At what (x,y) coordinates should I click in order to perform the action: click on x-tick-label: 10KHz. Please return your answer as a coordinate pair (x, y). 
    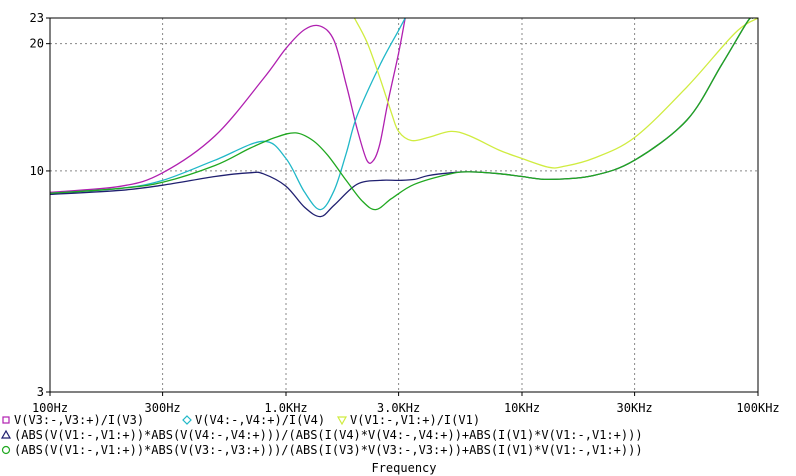
    Looking at the image, I should click on (522, 408).